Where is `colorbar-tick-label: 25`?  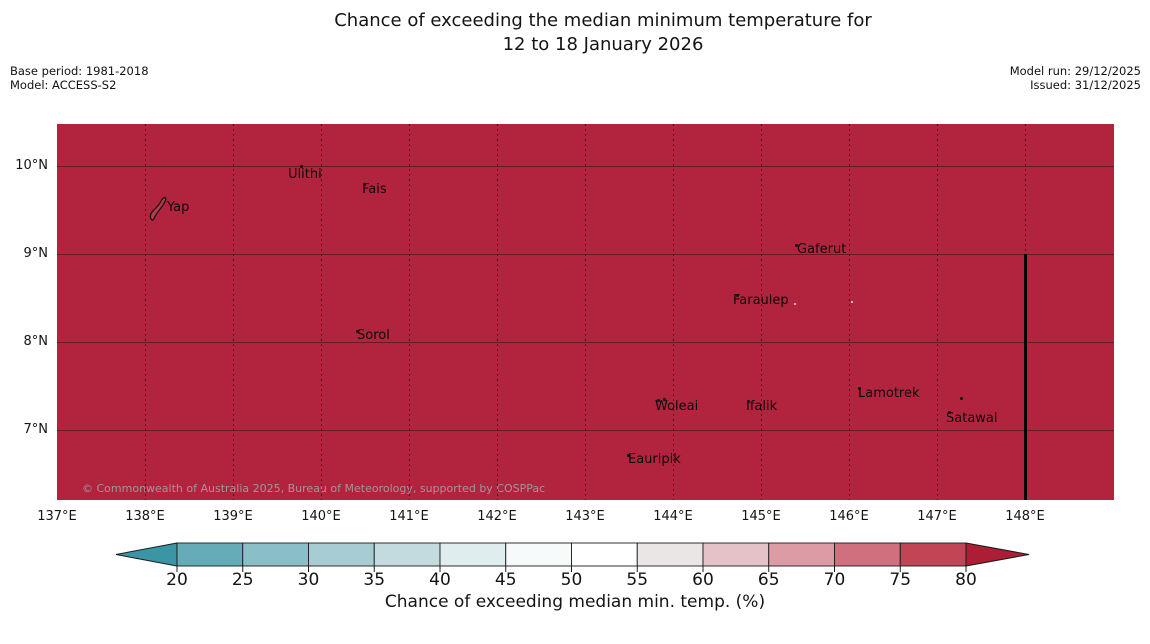 colorbar-tick-label: 25 is located at coordinates (242, 580).